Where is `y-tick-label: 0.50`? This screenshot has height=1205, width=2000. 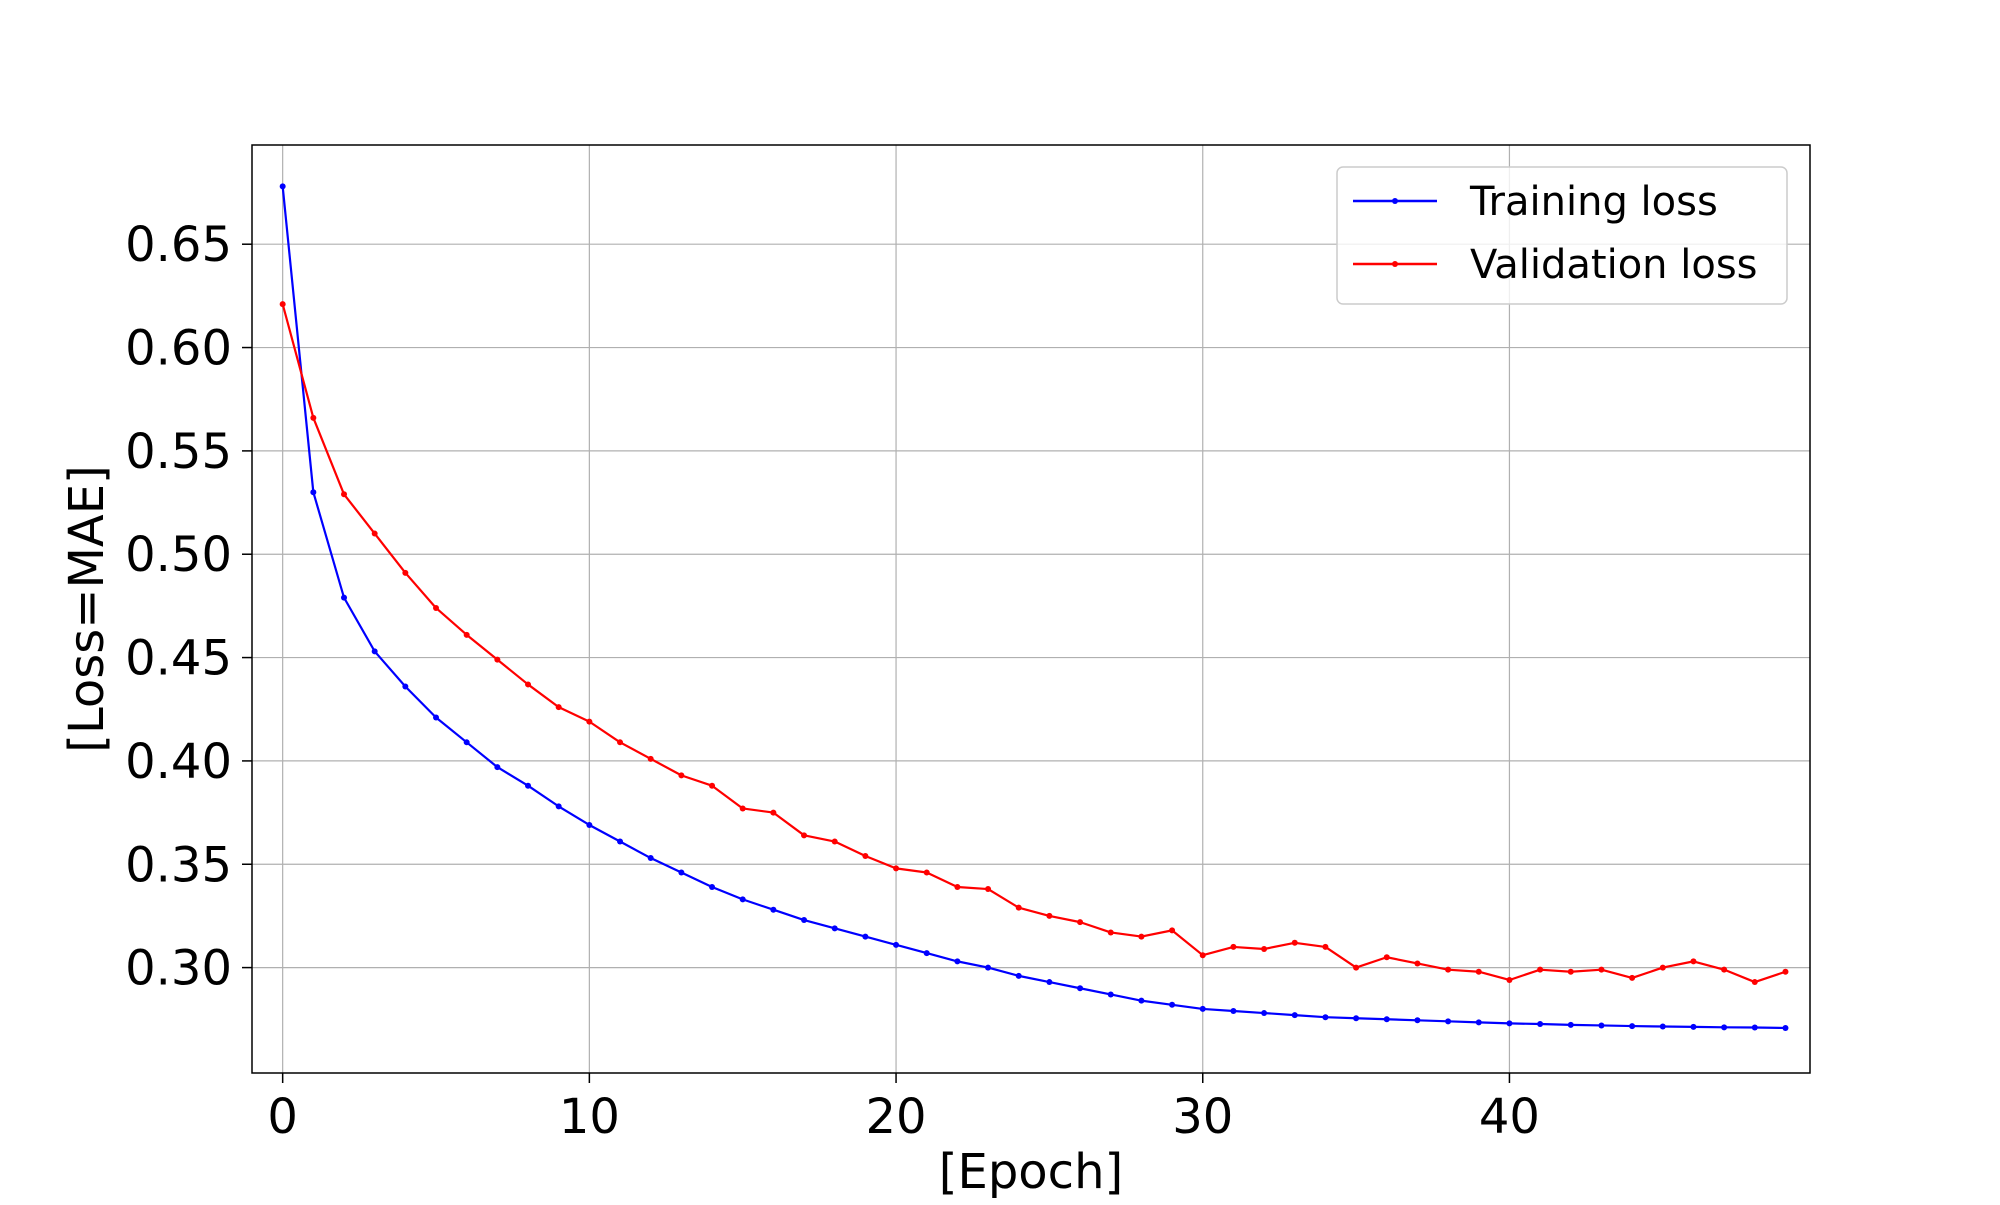 y-tick-label: 0.50 is located at coordinates (178, 555).